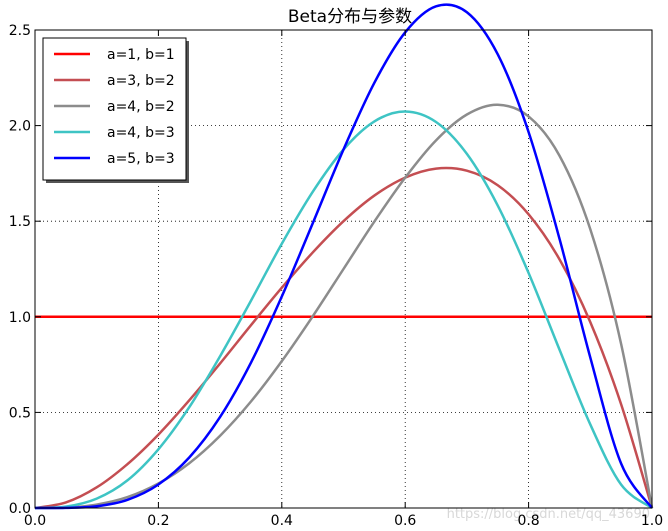 The width and height of the screenshot is (668, 531). Describe the element at coordinates (20, 413) in the screenshot. I see `y-tick-label: 0.5` at that location.